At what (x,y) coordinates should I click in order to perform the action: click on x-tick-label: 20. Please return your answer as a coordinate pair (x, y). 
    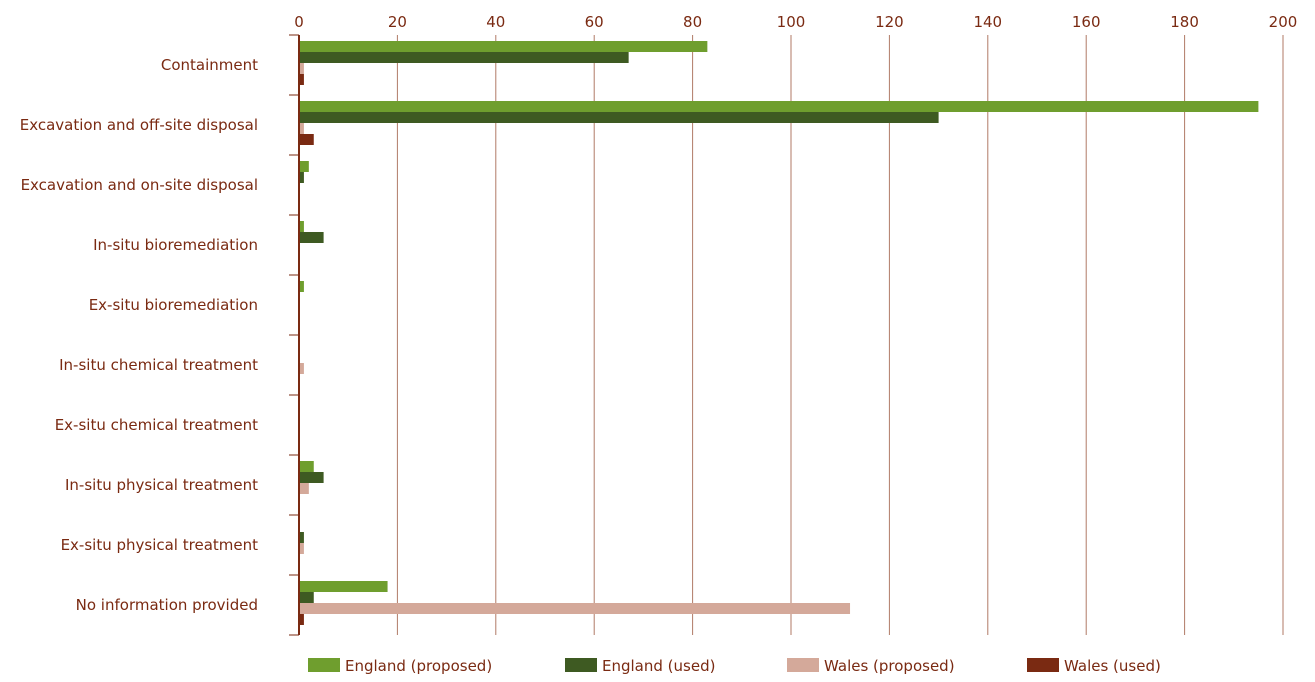
    Looking at the image, I should click on (397, 22).